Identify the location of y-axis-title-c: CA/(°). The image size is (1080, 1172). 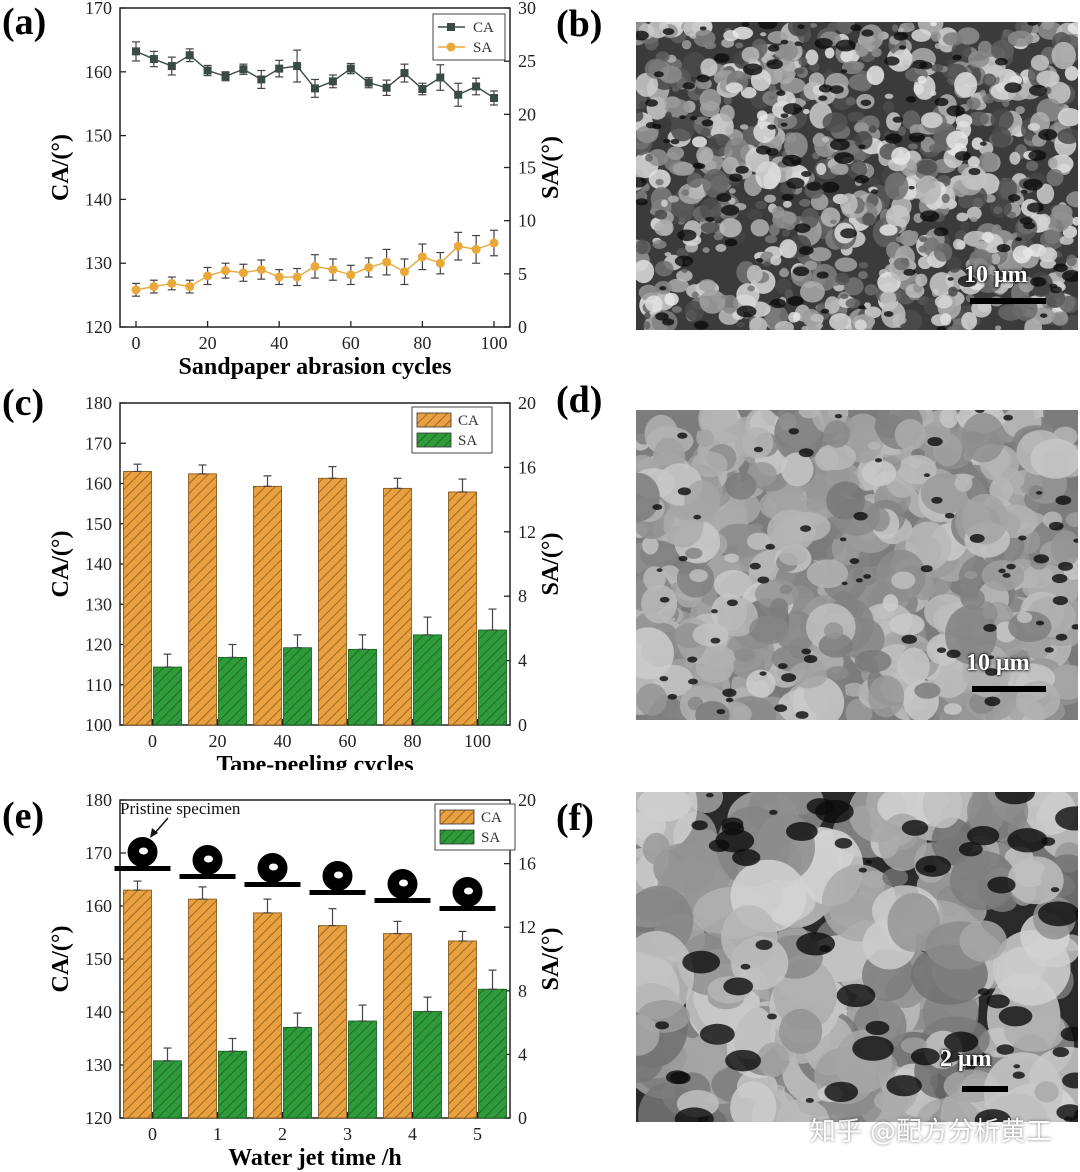
(61, 564).